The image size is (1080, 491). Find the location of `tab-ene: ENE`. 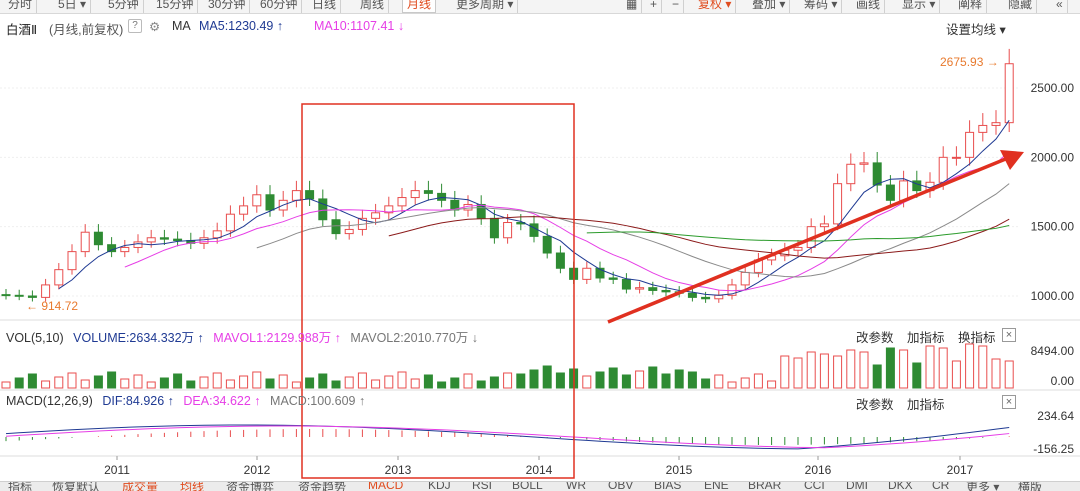

tab-ene: ENE is located at coordinates (716, 486).